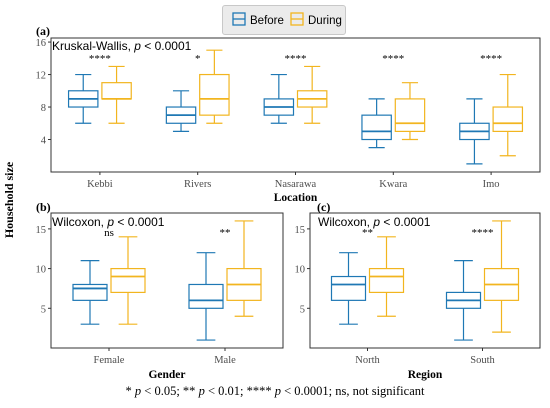 This screenshot has height=408, width=550. Describe the element at coordinates (43, 31) in the screenshot. I see `panel-label: (a)` at that location.